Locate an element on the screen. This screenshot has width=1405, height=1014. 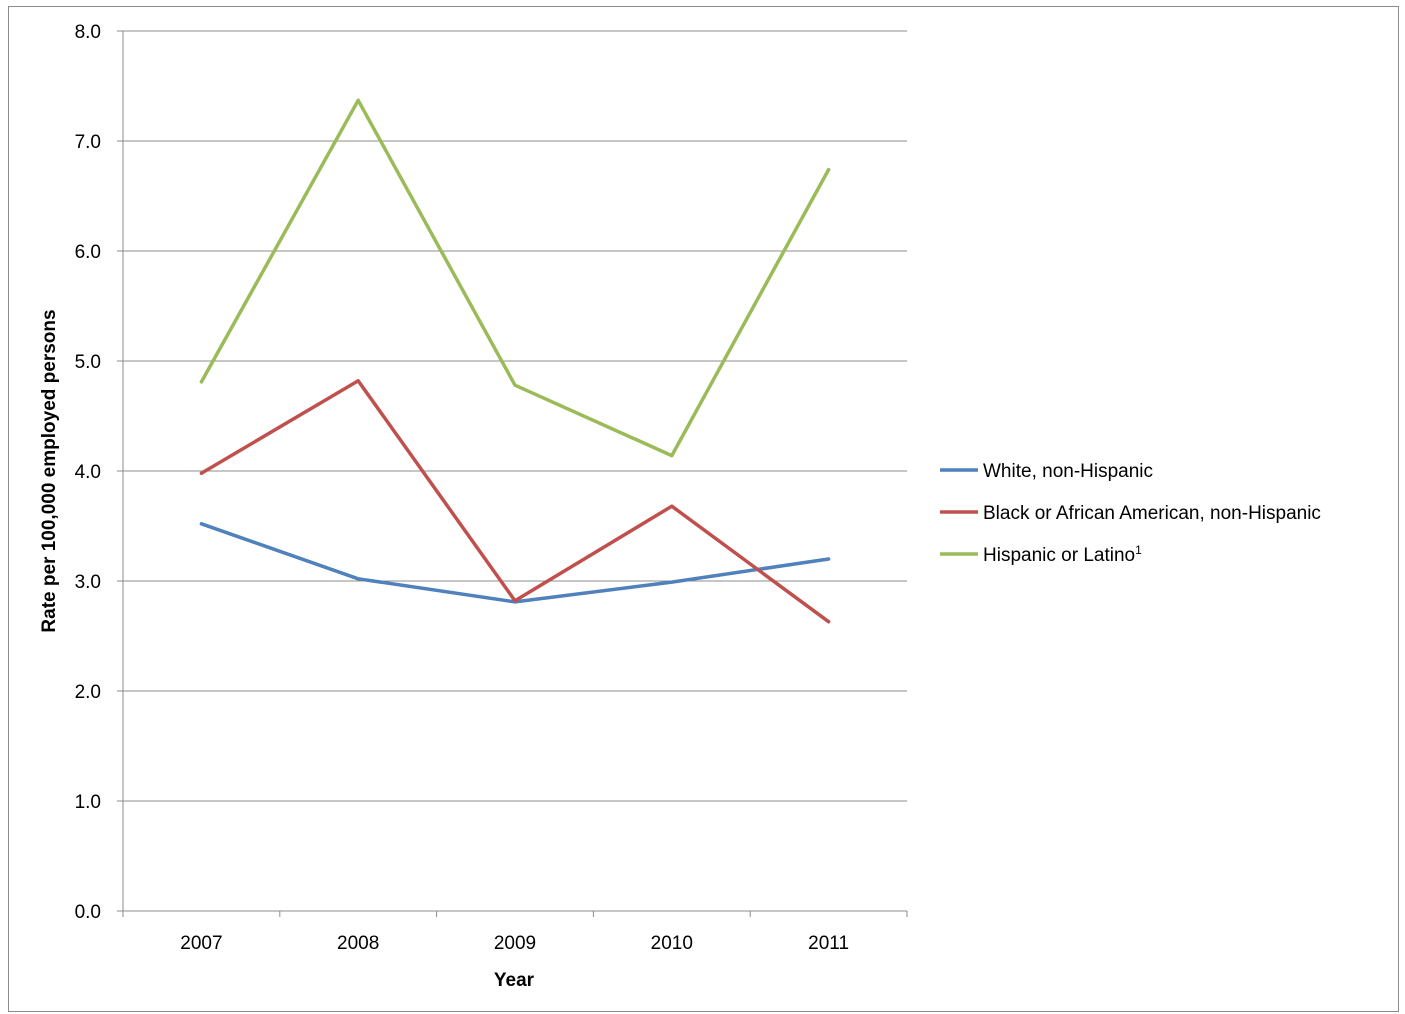
y-axis-ticks: 0.0 1.0 2.0 3.0 4.0 5.0 6.0 7.0 8.0 is located at coordinates (99, 472).